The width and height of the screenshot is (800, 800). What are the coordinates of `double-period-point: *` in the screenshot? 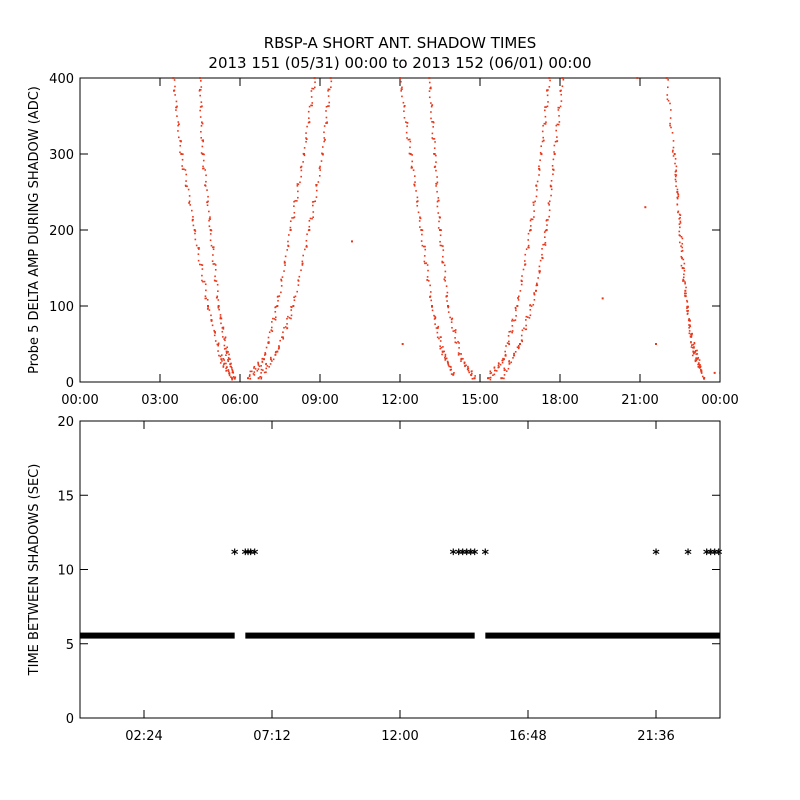 It's located at (248, 555).